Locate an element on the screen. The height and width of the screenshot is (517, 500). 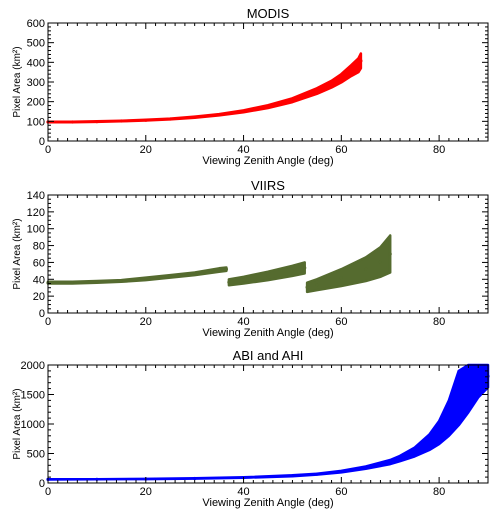
modis-y-axis-label: Pixel Area (km²) is located at coordinates (17, 81).